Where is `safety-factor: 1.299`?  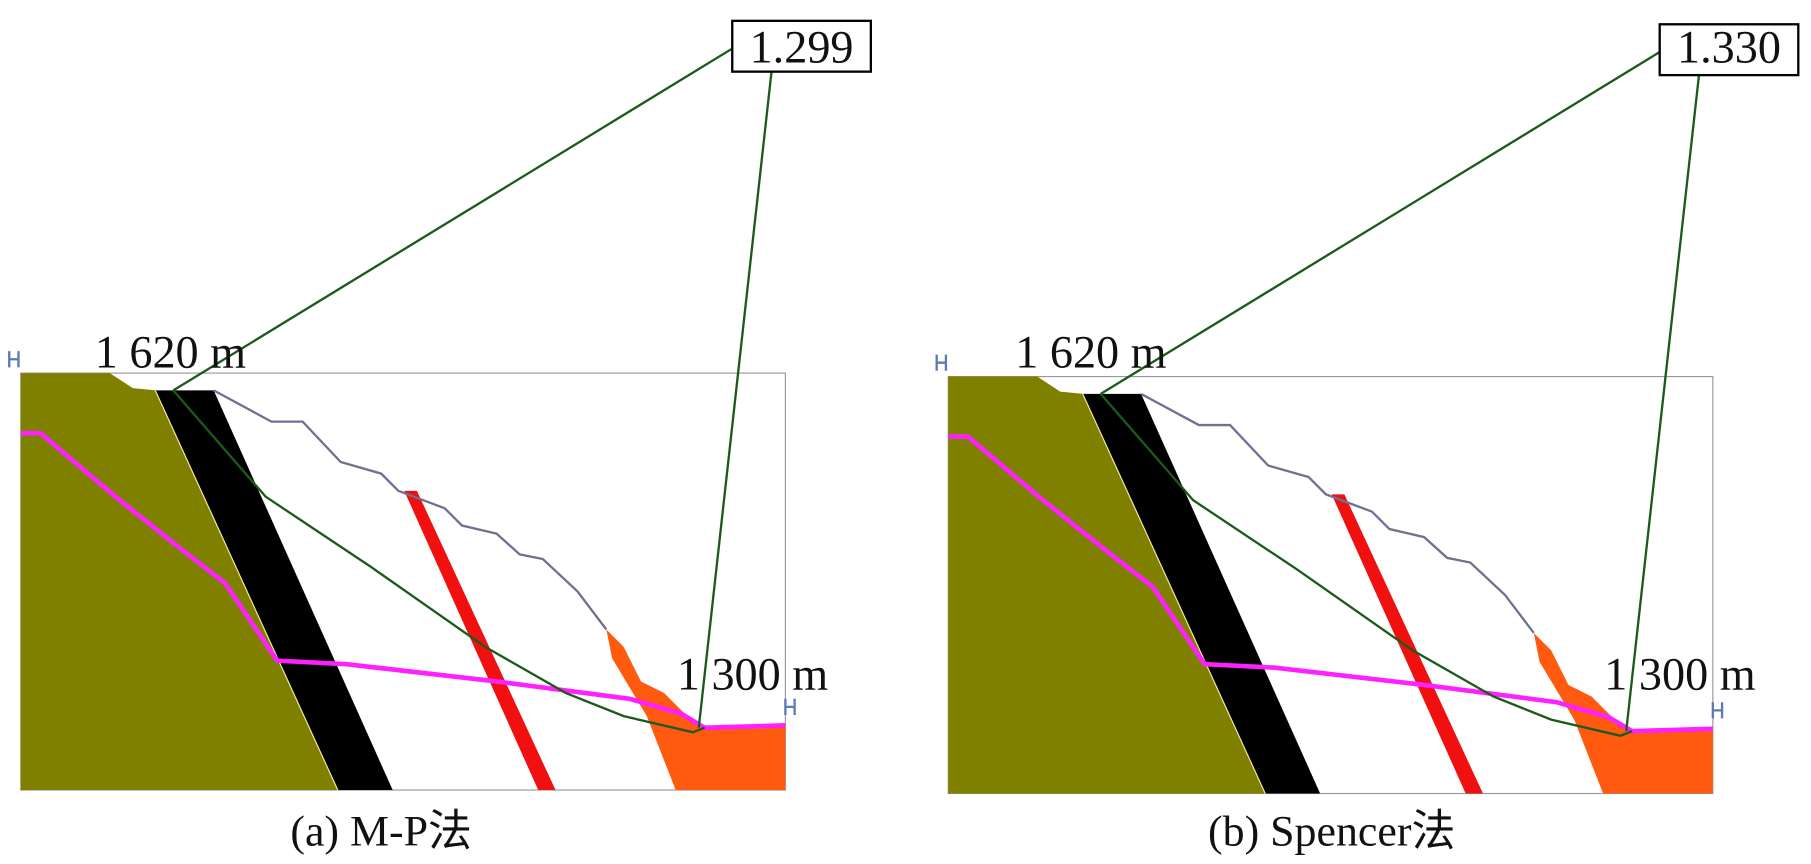 safety-factor: 1.299 is located at coordinates (802, 46).